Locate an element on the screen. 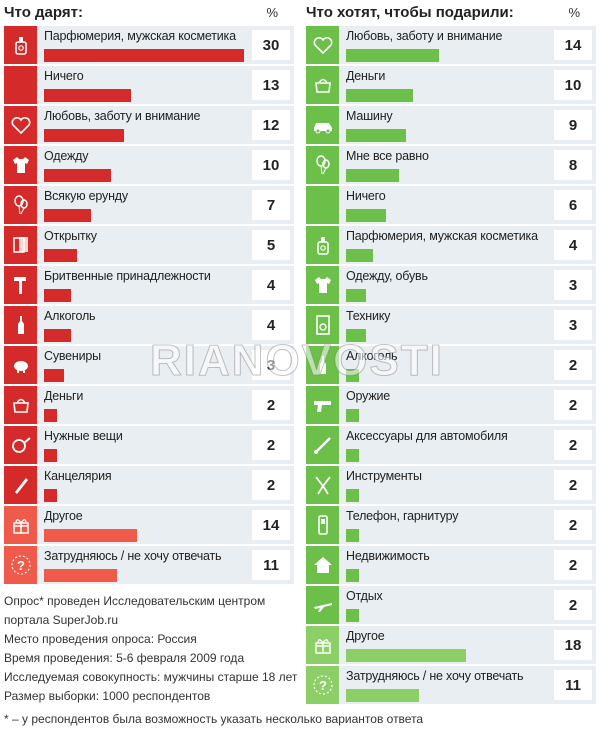  value-label: 9 is located at coordinates (573, 125).